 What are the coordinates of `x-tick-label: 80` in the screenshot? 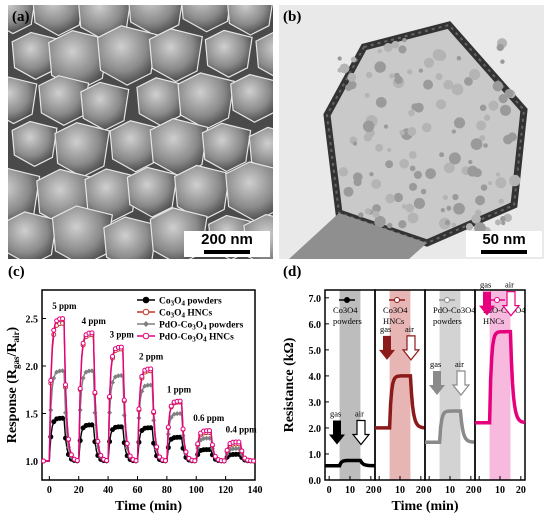 It's located at (167, 490).